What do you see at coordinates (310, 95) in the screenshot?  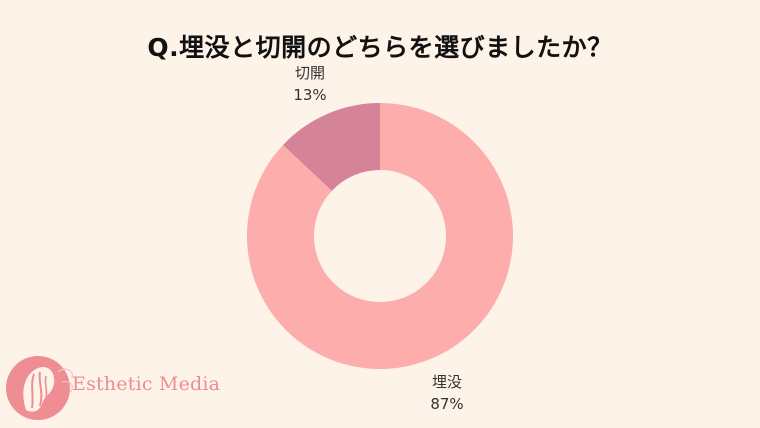 I see `slice-percent: 13%` at bounding box center [310, 95].